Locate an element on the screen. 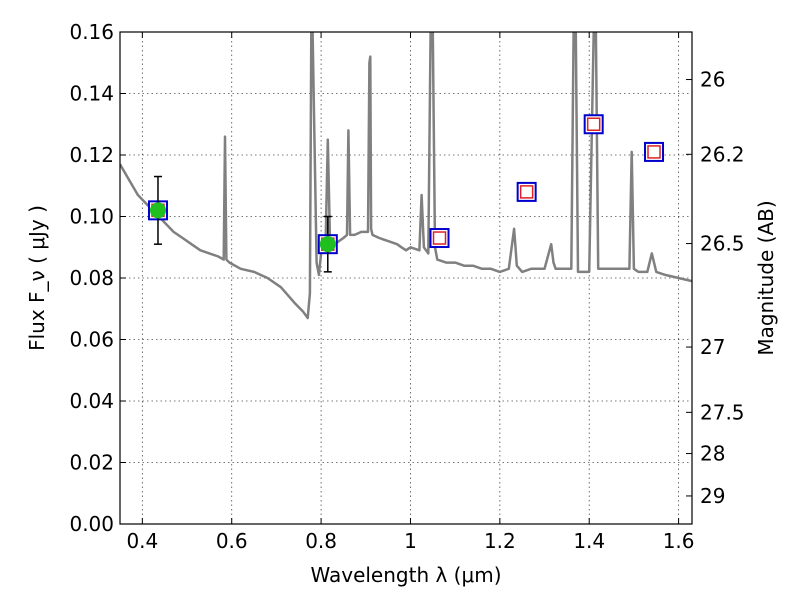 This screenshot has width=800, height=600. y2-tick-label: 26.2 is located at coordinates (722, 154).